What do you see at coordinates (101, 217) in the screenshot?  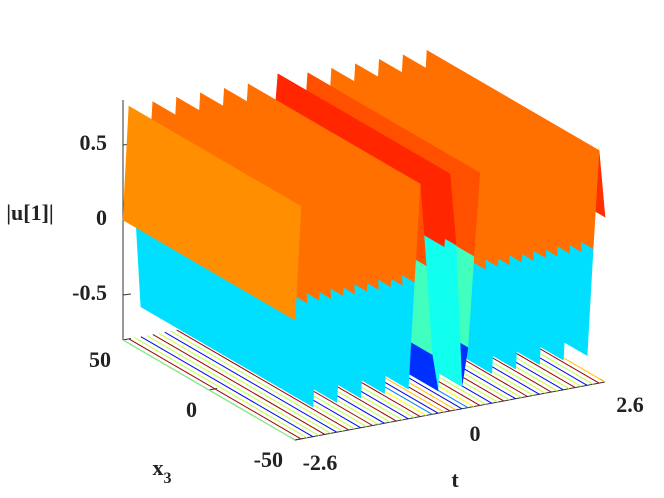 I see `z-tick-label: 0` at bounding box center [101, 217].